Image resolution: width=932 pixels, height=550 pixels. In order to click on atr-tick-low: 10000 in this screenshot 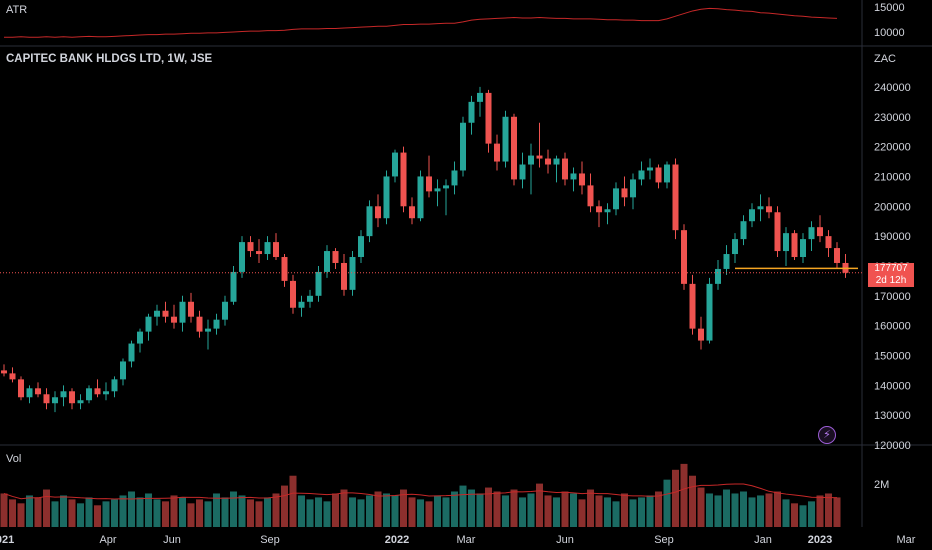, I will do `click(889, 33)`.